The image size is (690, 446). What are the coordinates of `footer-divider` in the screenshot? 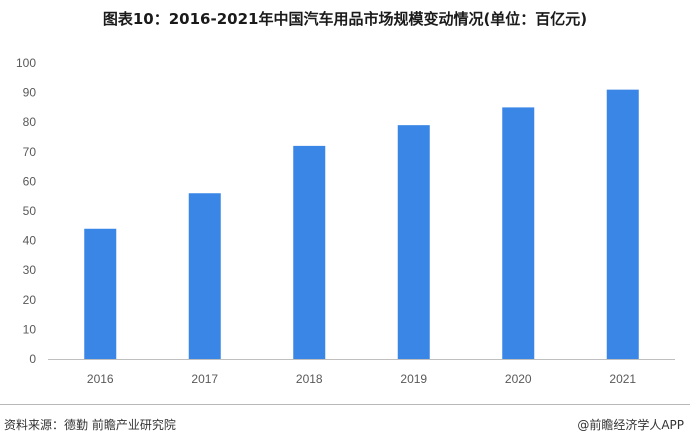 It's located at (345, 404).